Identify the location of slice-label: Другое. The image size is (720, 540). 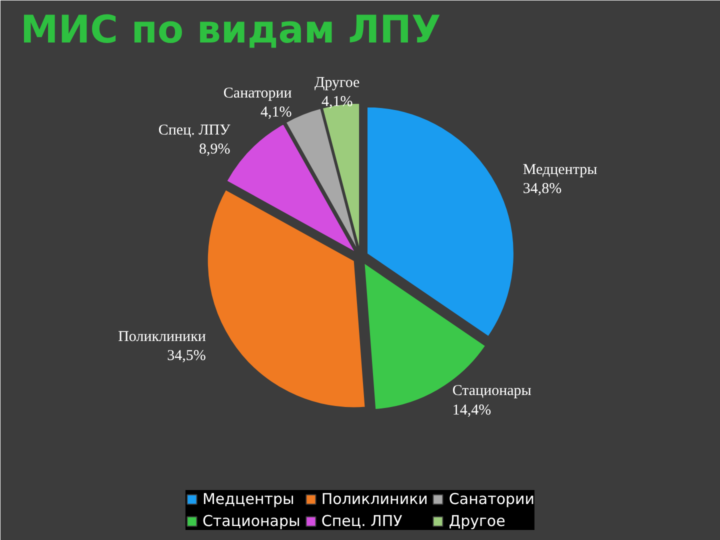
(337, 82).